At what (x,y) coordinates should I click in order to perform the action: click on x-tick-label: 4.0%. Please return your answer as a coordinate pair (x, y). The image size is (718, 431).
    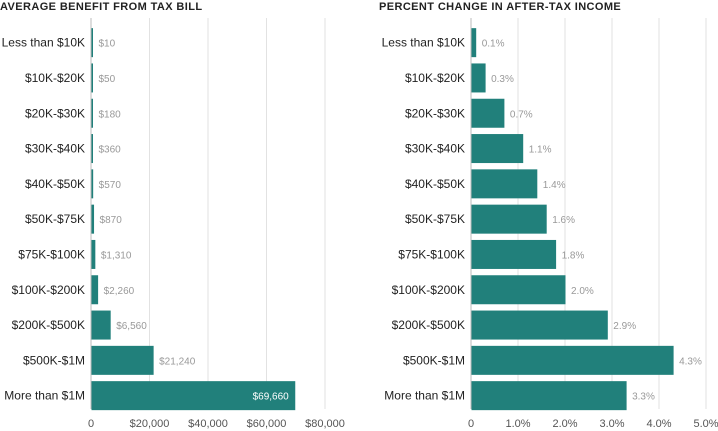
    Looking at the image, I should click on (658, 424).